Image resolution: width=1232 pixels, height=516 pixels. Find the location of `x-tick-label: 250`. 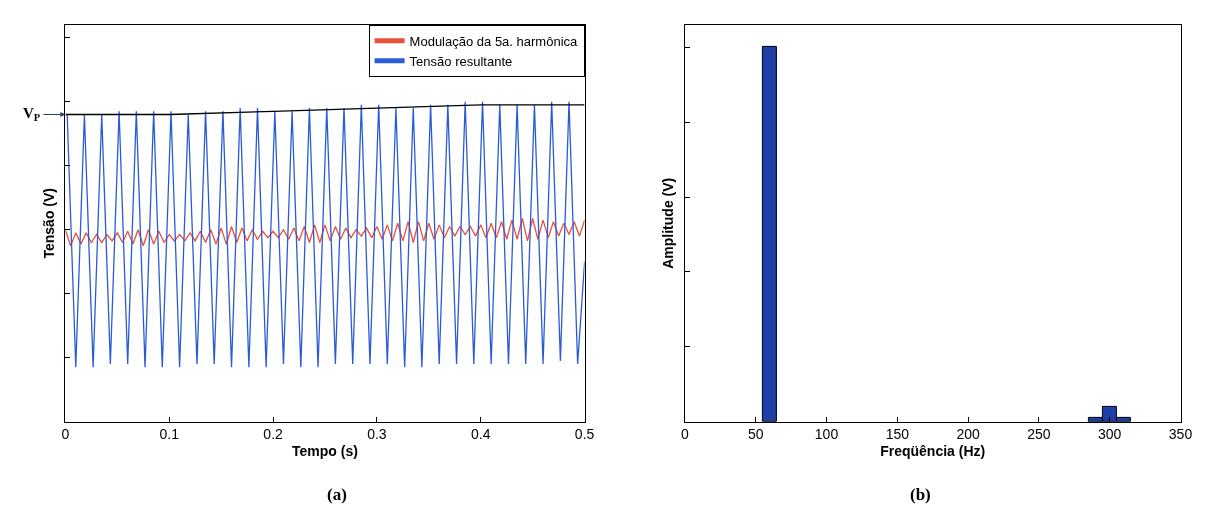

x-tick-label: 250 is located at coordinates (1039, 434).